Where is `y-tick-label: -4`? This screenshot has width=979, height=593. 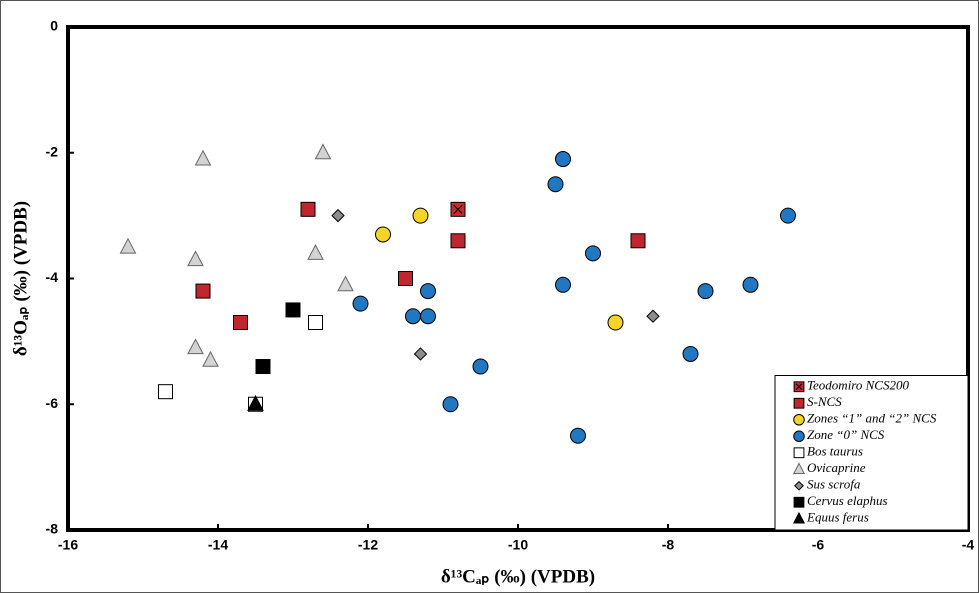 y-tick-label: -4 is located at coordinates (52, 277).